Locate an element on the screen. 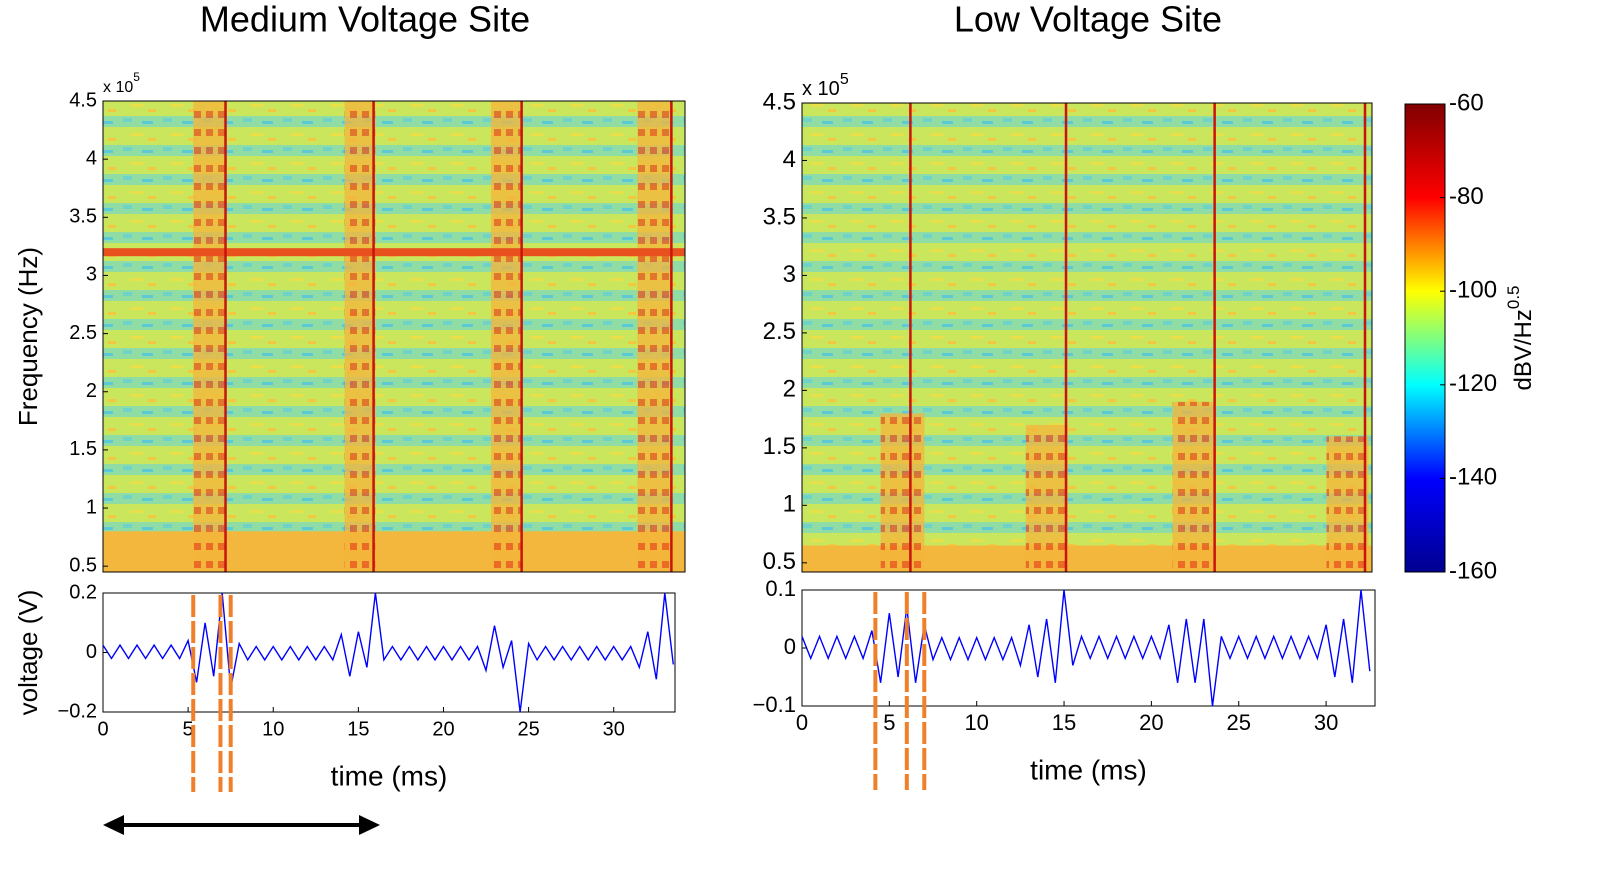 The width and height of the screenshot is (1623, 872). colorbar-tick-label: -80 is located at coordinates (1466, 196).